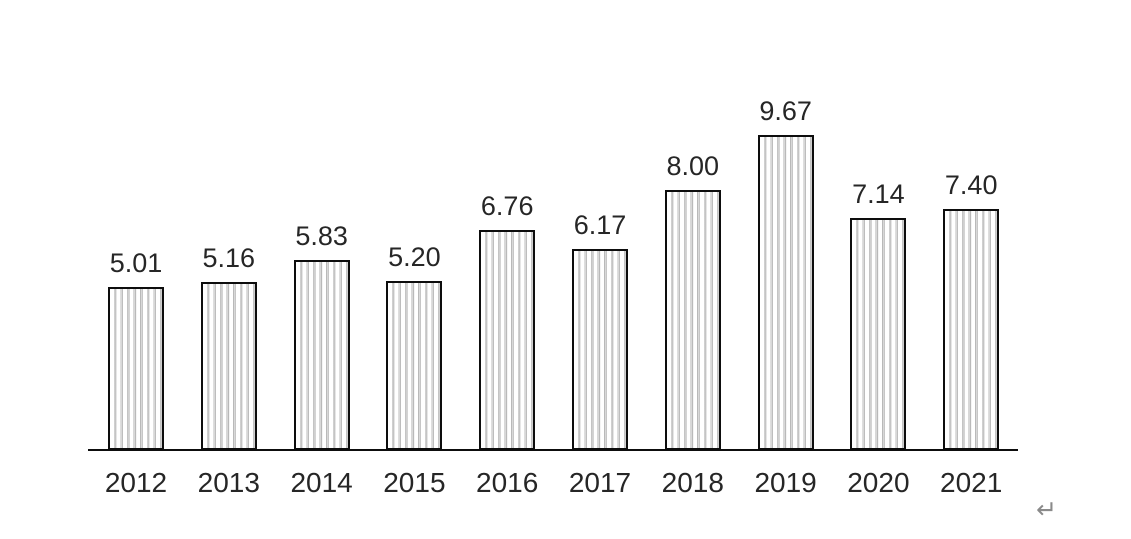  What do you see at coordinates (321, 482) in the screenshot?
I see `x-axis-tick-label: 2014` at bounding box center [321, 482].